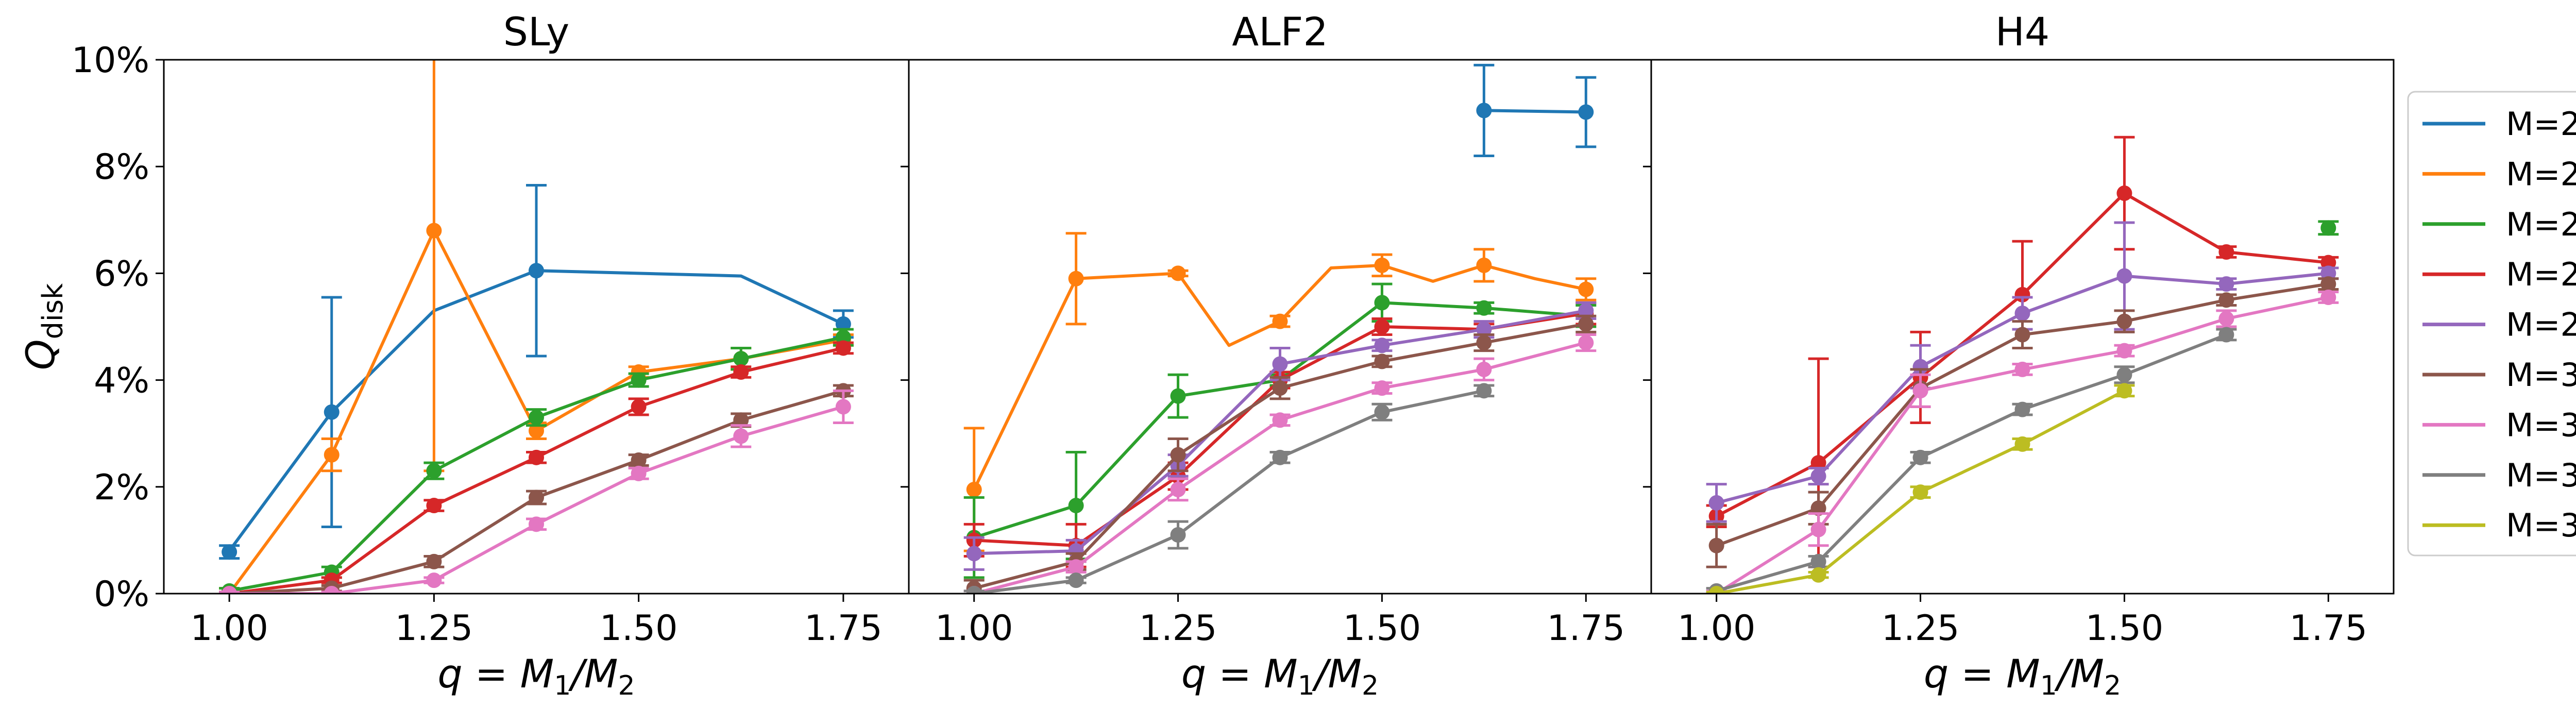 The height and width of the screenshot is (708, 2576). I want to click on legend-item: M=2.85, so click(2499, 224).